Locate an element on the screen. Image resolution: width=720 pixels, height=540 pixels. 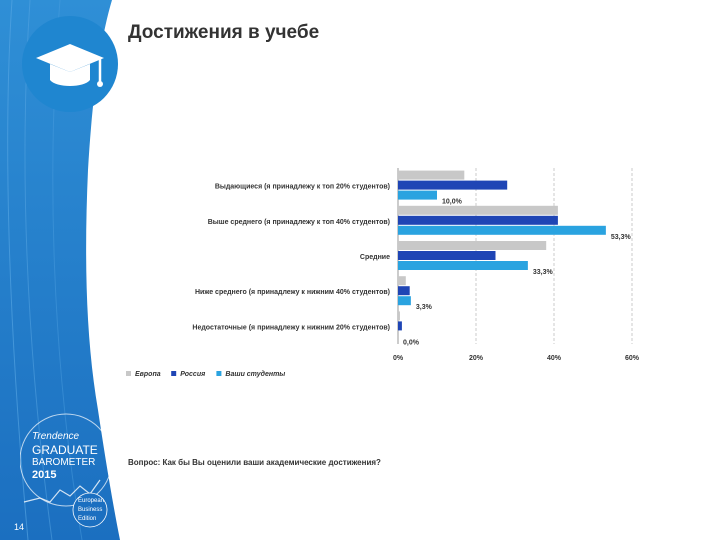
data-label: 0,0% is located at coordinates (411, 342).